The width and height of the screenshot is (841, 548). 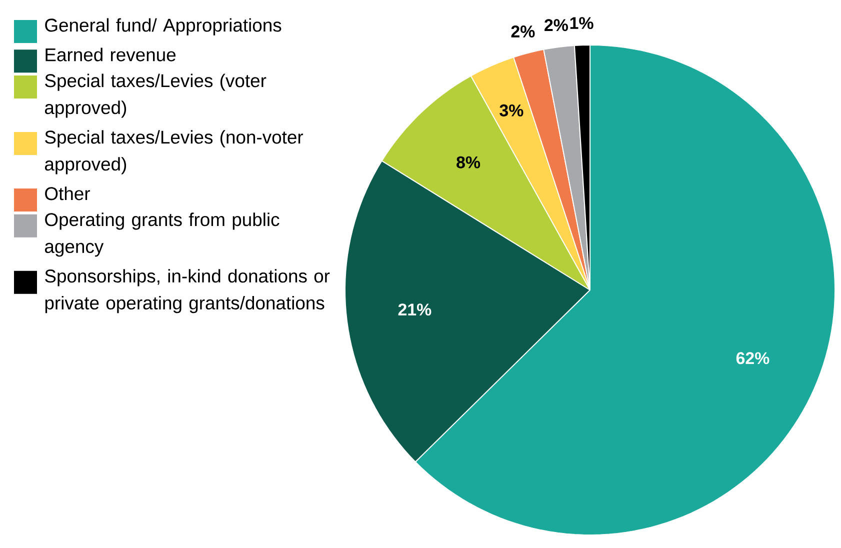 What do you see at coordinates (468, 162) in the screenshot?
I see `data-label: 8%` at bounding box center [468, 162].